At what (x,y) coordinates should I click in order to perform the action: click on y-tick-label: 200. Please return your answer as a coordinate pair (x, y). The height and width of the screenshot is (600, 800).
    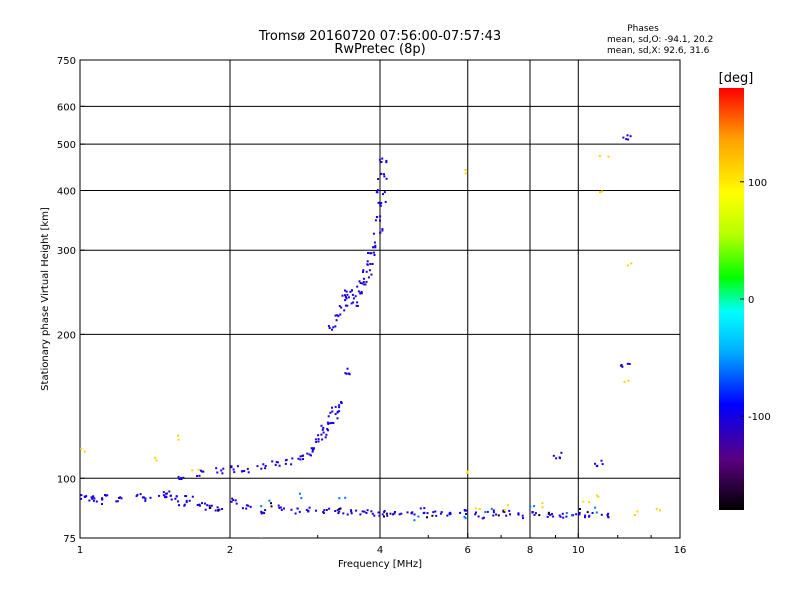
    Looking at the image, I should click on (66, 335).